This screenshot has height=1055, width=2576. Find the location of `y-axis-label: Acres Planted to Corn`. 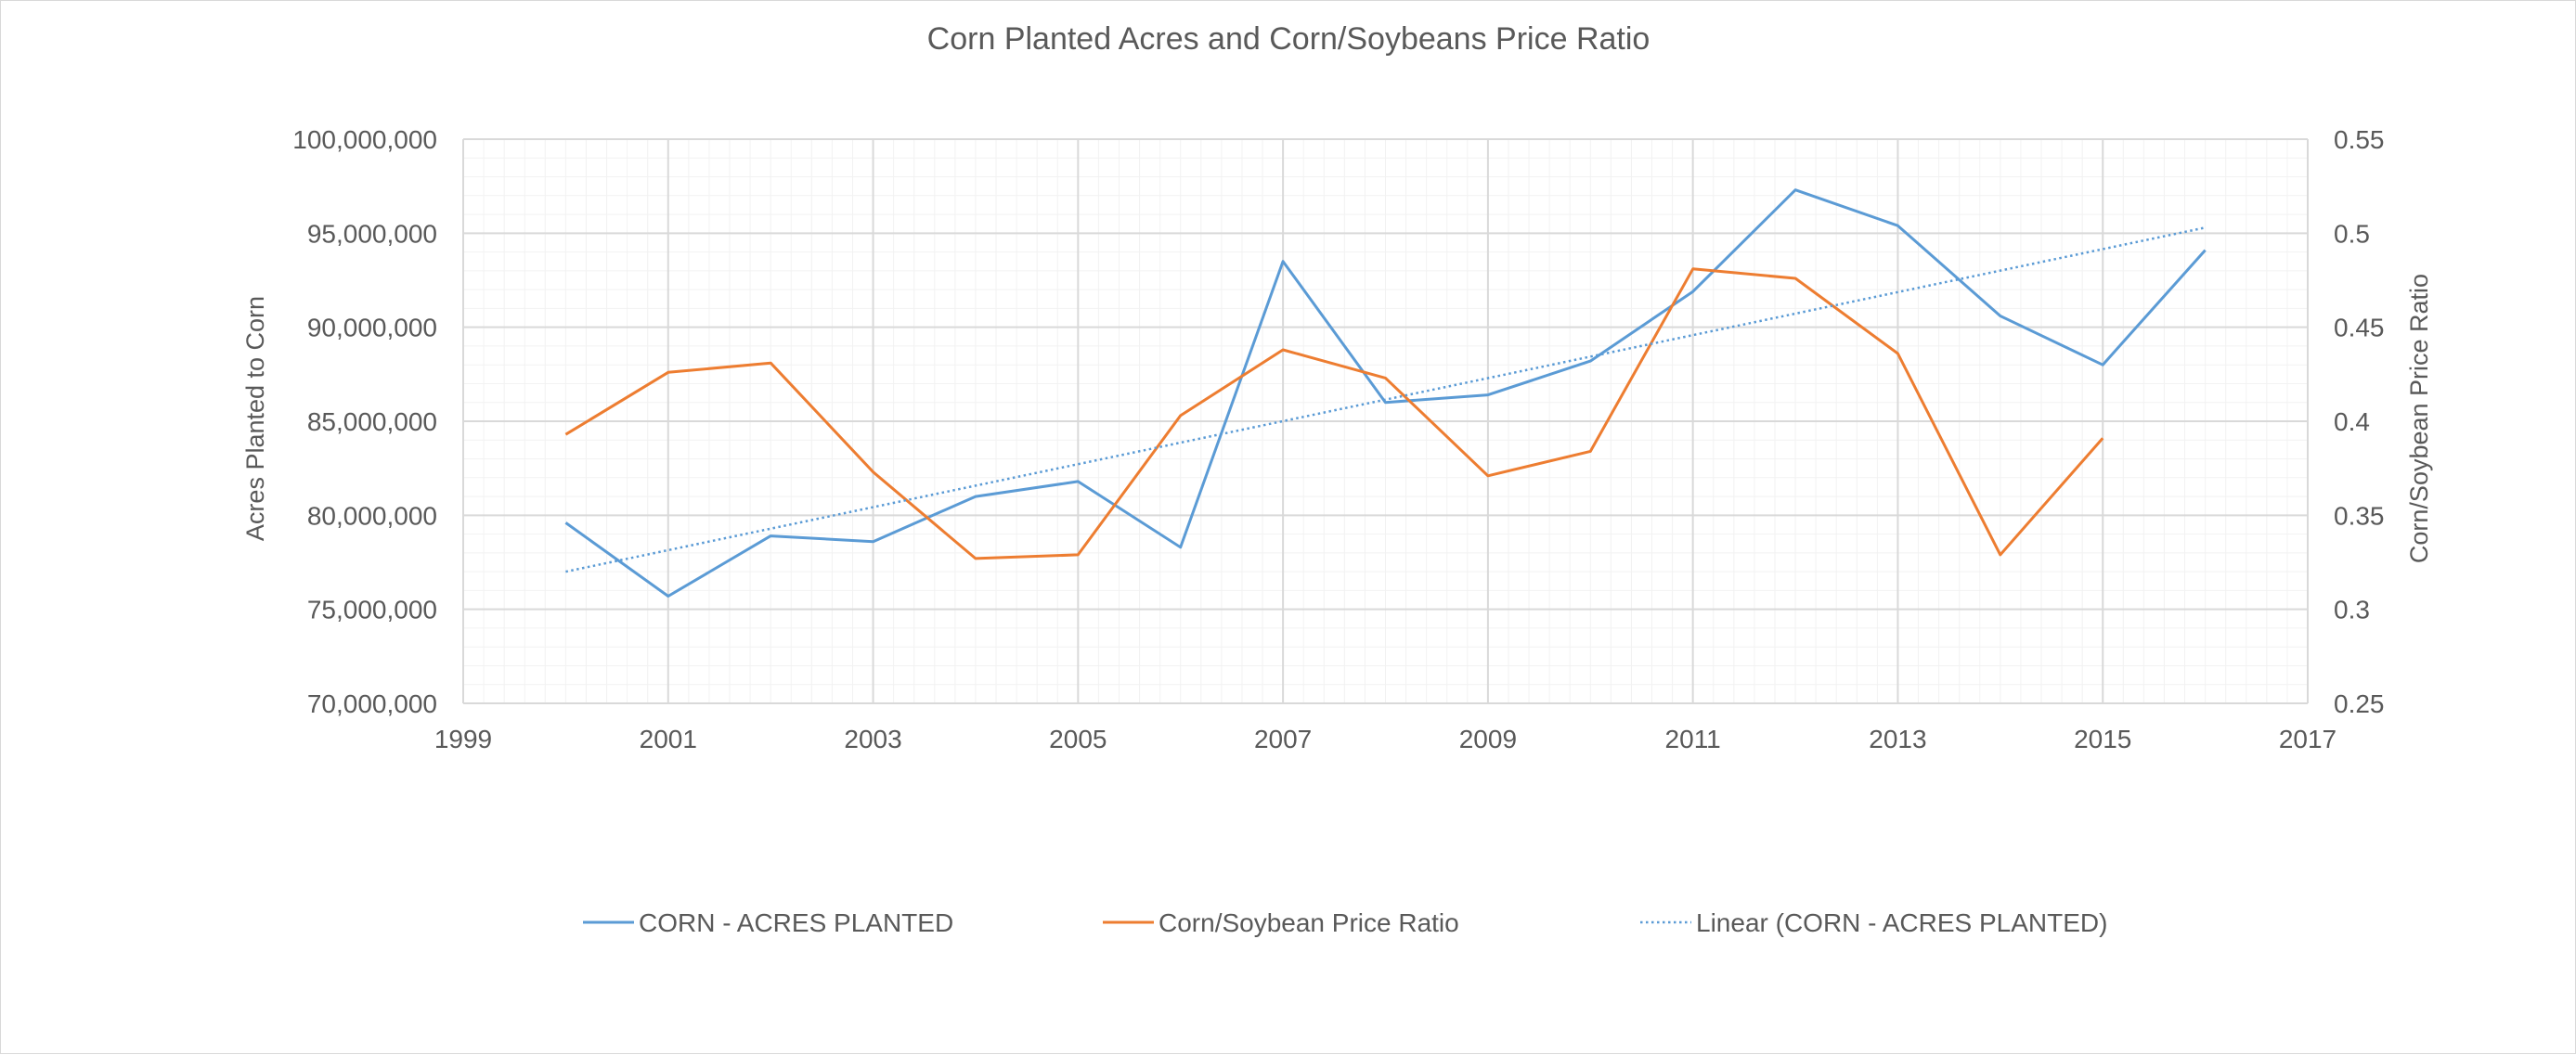

y-axis-label: Acres Planted to Corn is located at coordinates (255, 418).